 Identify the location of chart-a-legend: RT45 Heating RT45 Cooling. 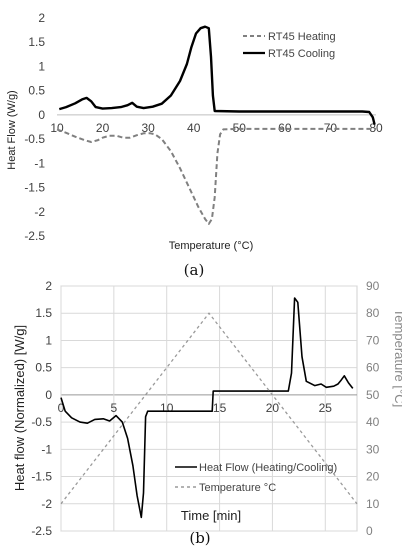
(289, 45).